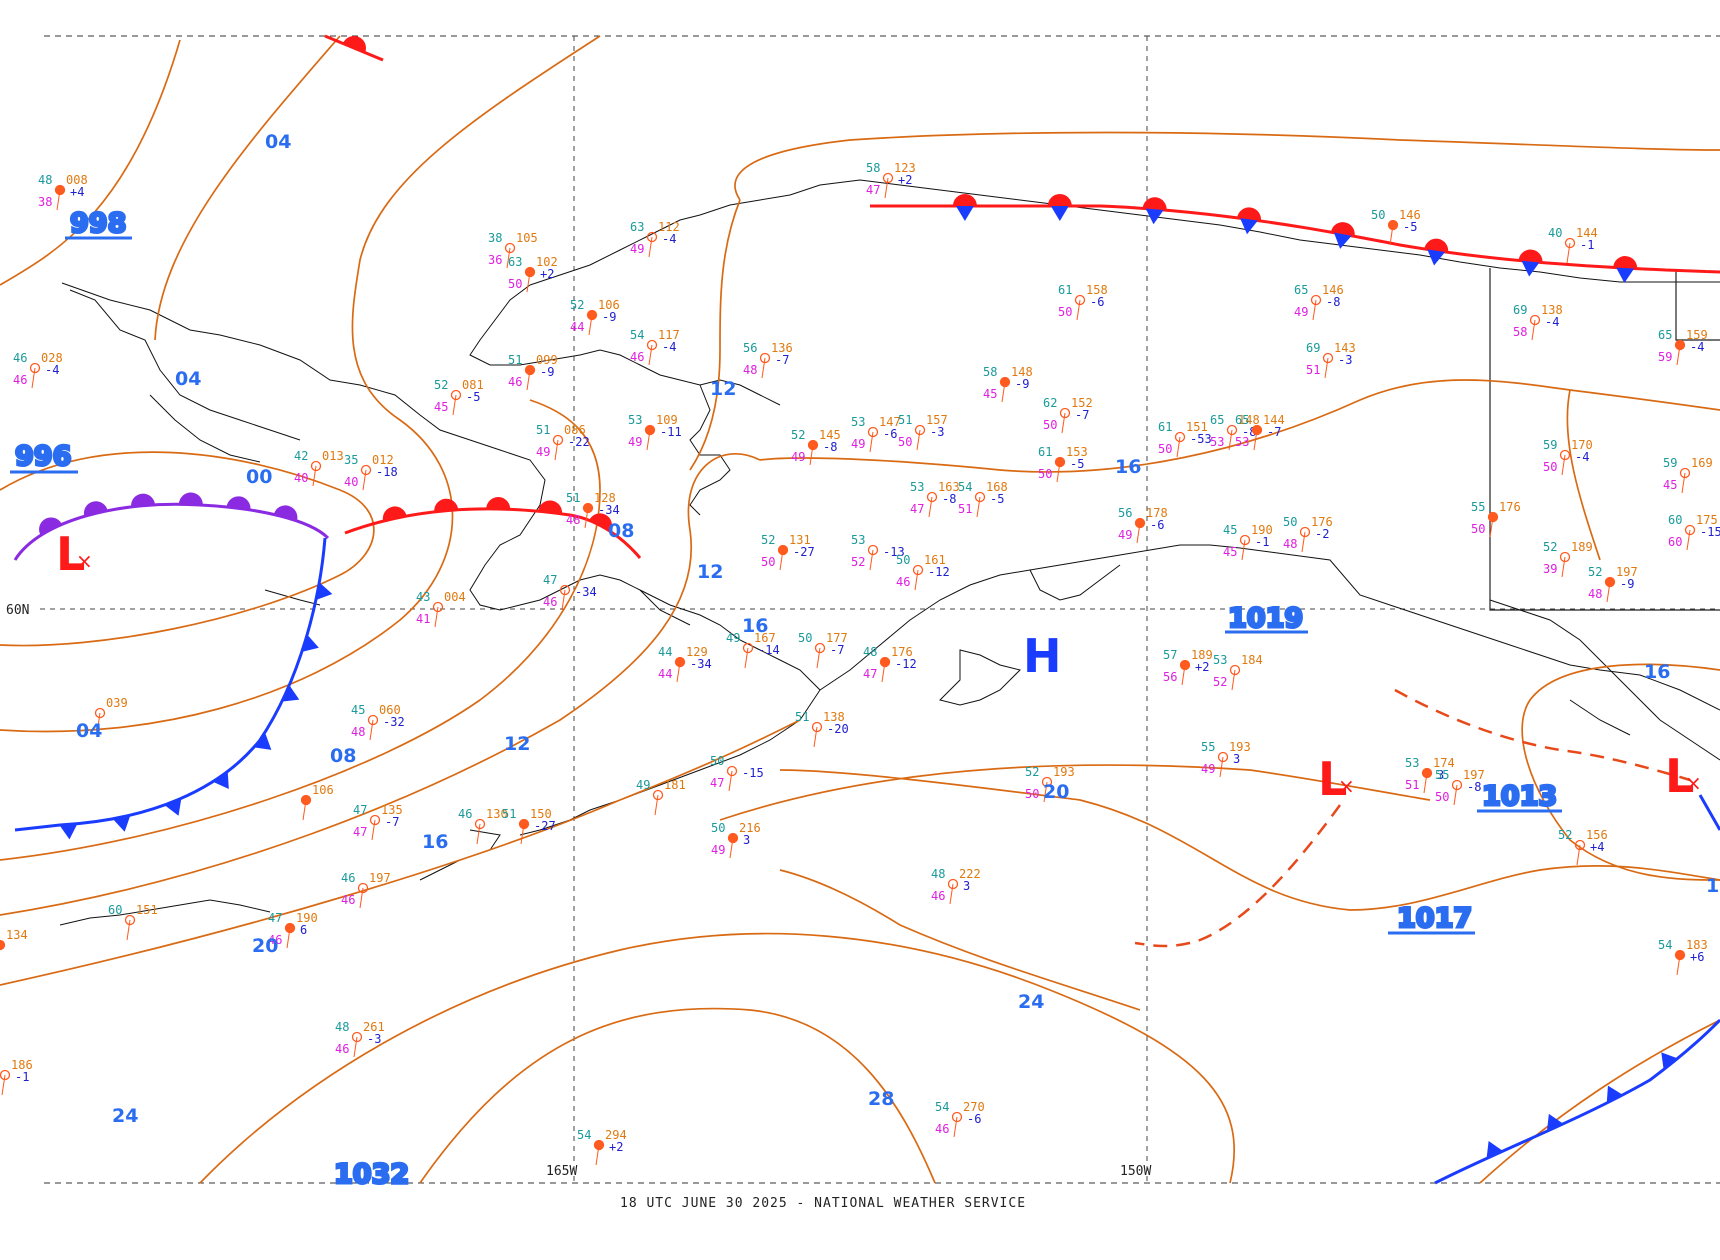 This screenshot has height=1260, width=1720. What do you see at coordinates (637, 335) in the screenshot?
I see `station-temperature: 54` at bounding box center [637, 335].